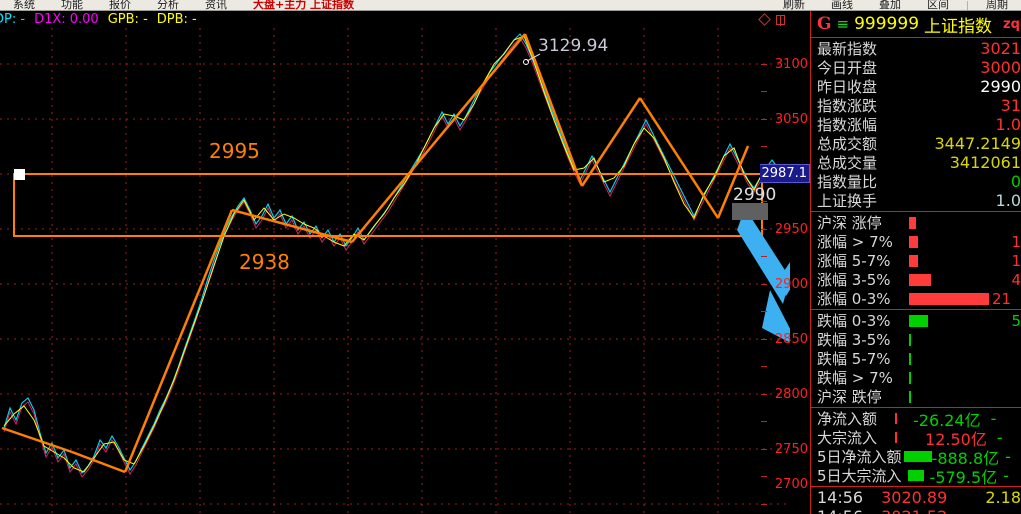  I want to click on quote-label: 指数涨幅, so click(847, 125).